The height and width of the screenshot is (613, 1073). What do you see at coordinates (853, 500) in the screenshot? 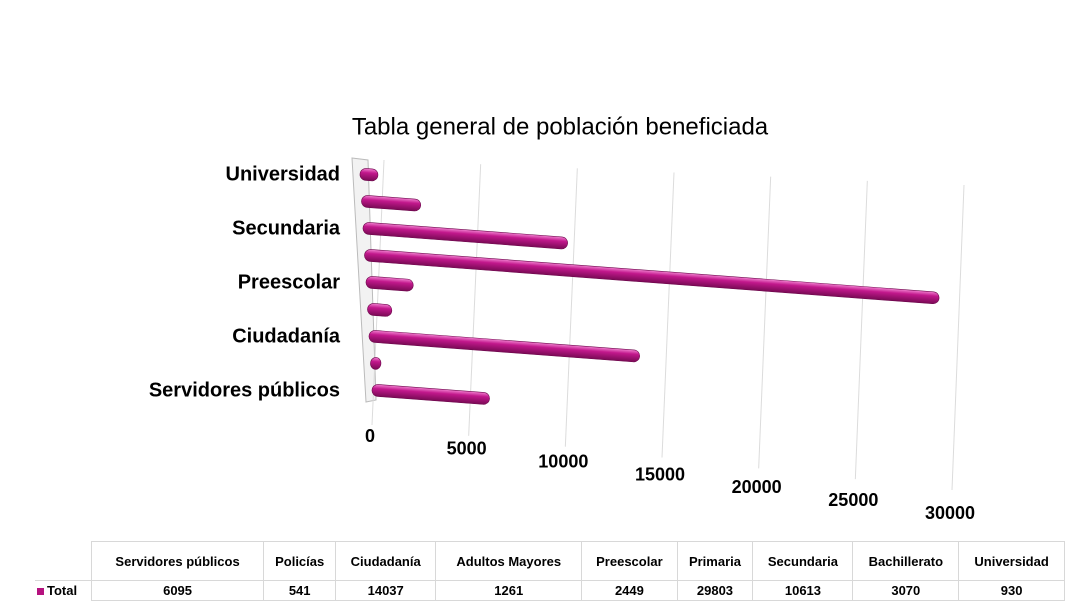
I see `x-tick-label: 25000` at bounding box center [853, 500].